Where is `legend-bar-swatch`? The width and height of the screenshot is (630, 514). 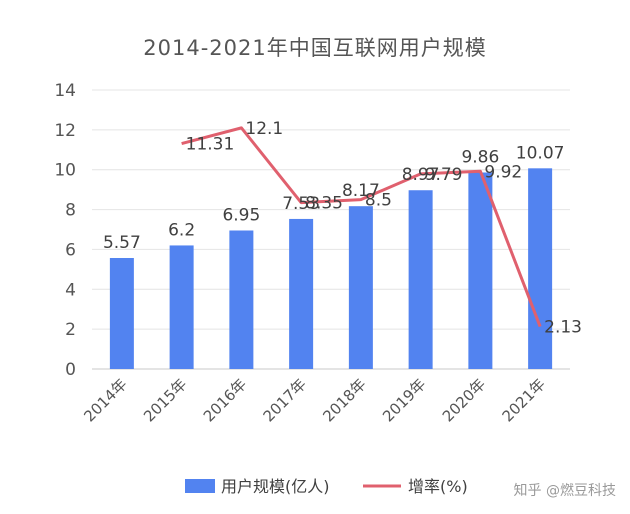 legend-bar-swatch is located at coordinates (200, 486).